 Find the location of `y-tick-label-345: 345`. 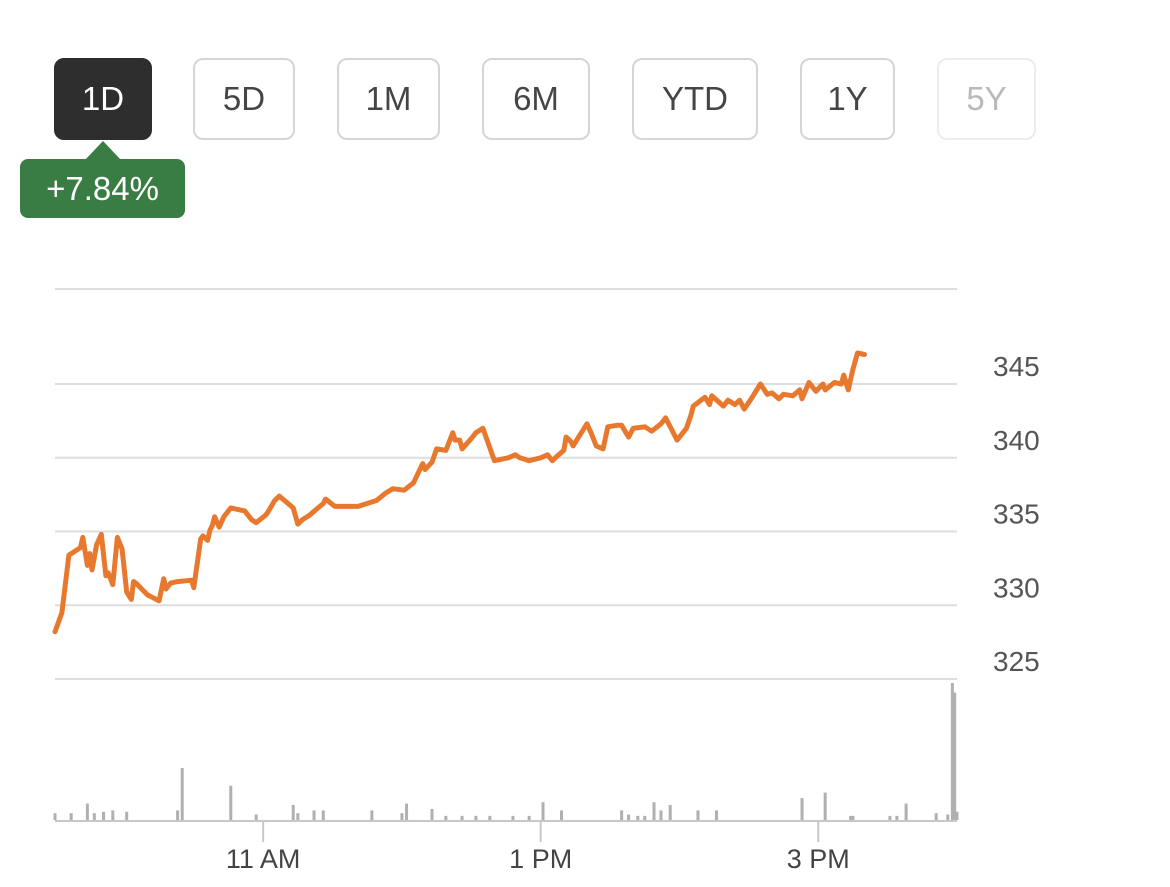

y-tick-label-345: 345 is located at coordinates (1016, 366).